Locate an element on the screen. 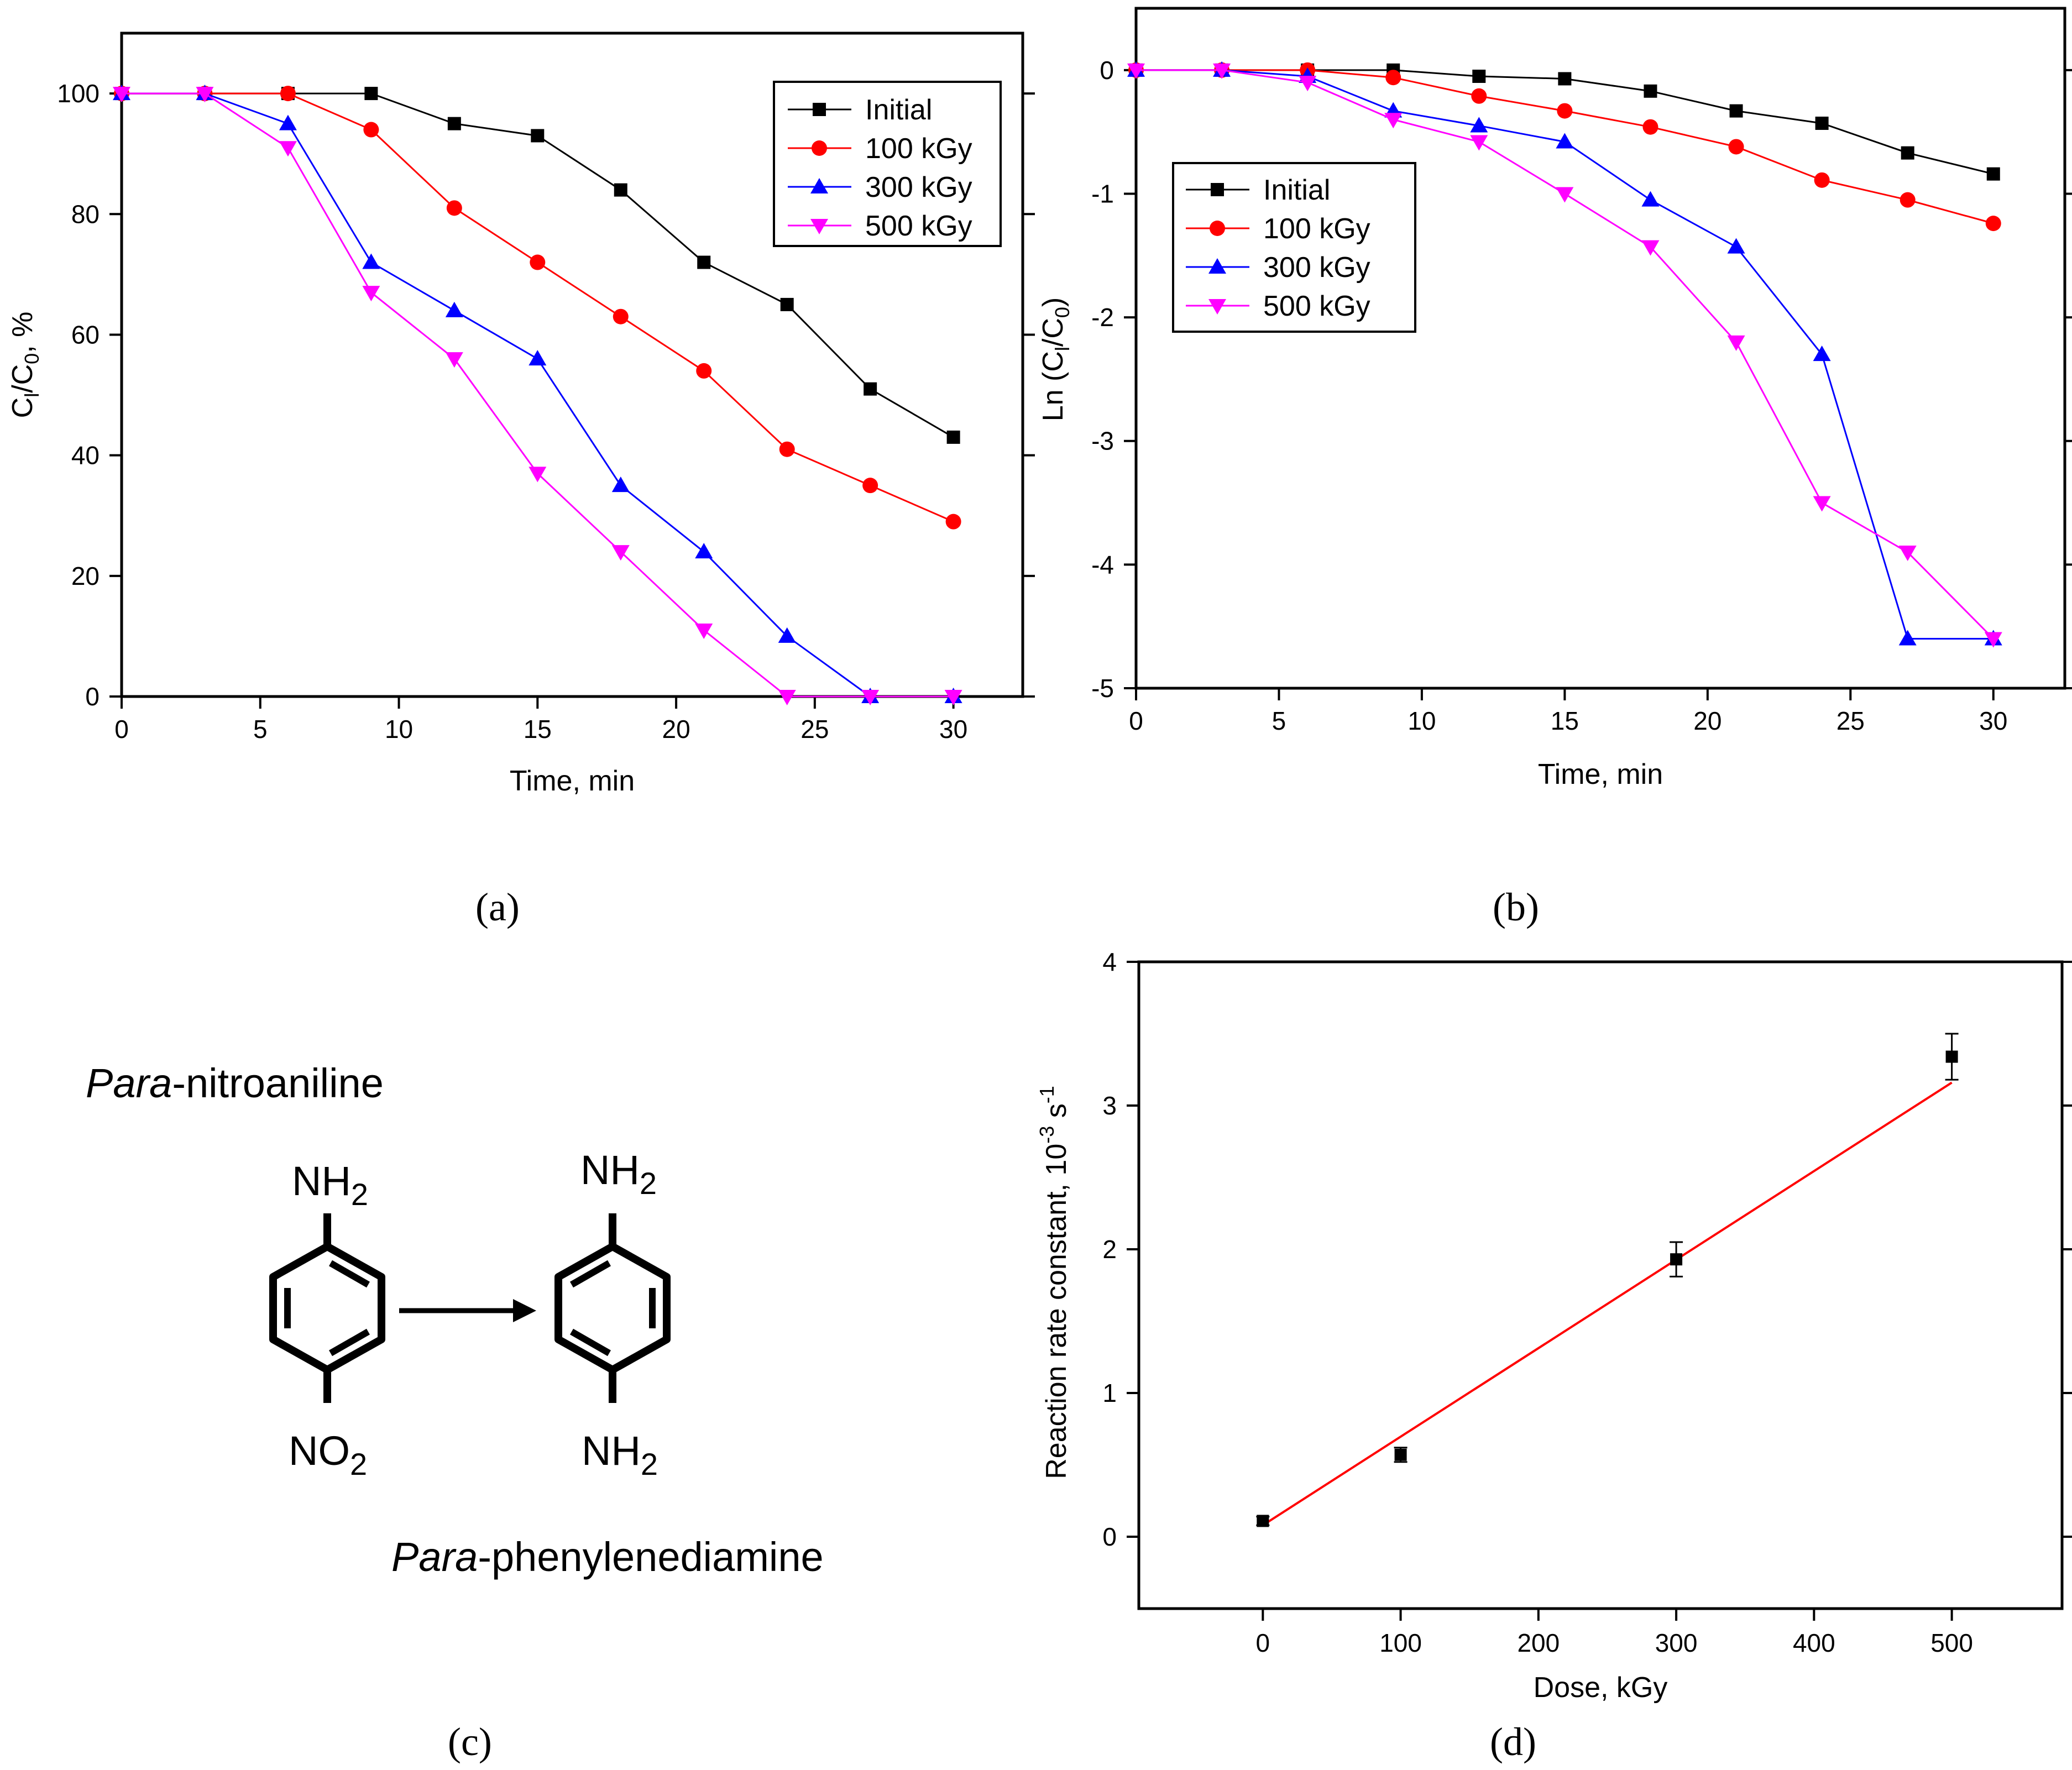  product-name: Para-phenylenediamine is located at coordinates (607, 1557).